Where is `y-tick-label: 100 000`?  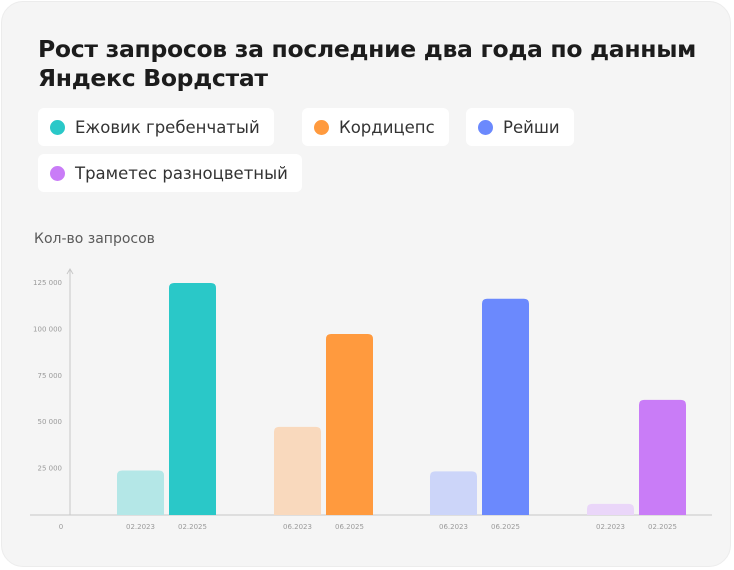 y-tick-label: 100 000 is located at coordinates (47, 329).